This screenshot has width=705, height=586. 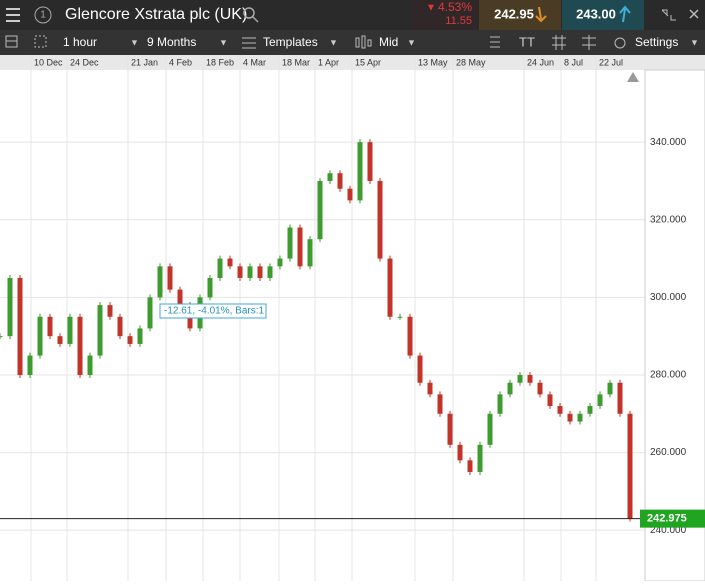 I want to click on buy-box, so click(x=603, y=15).